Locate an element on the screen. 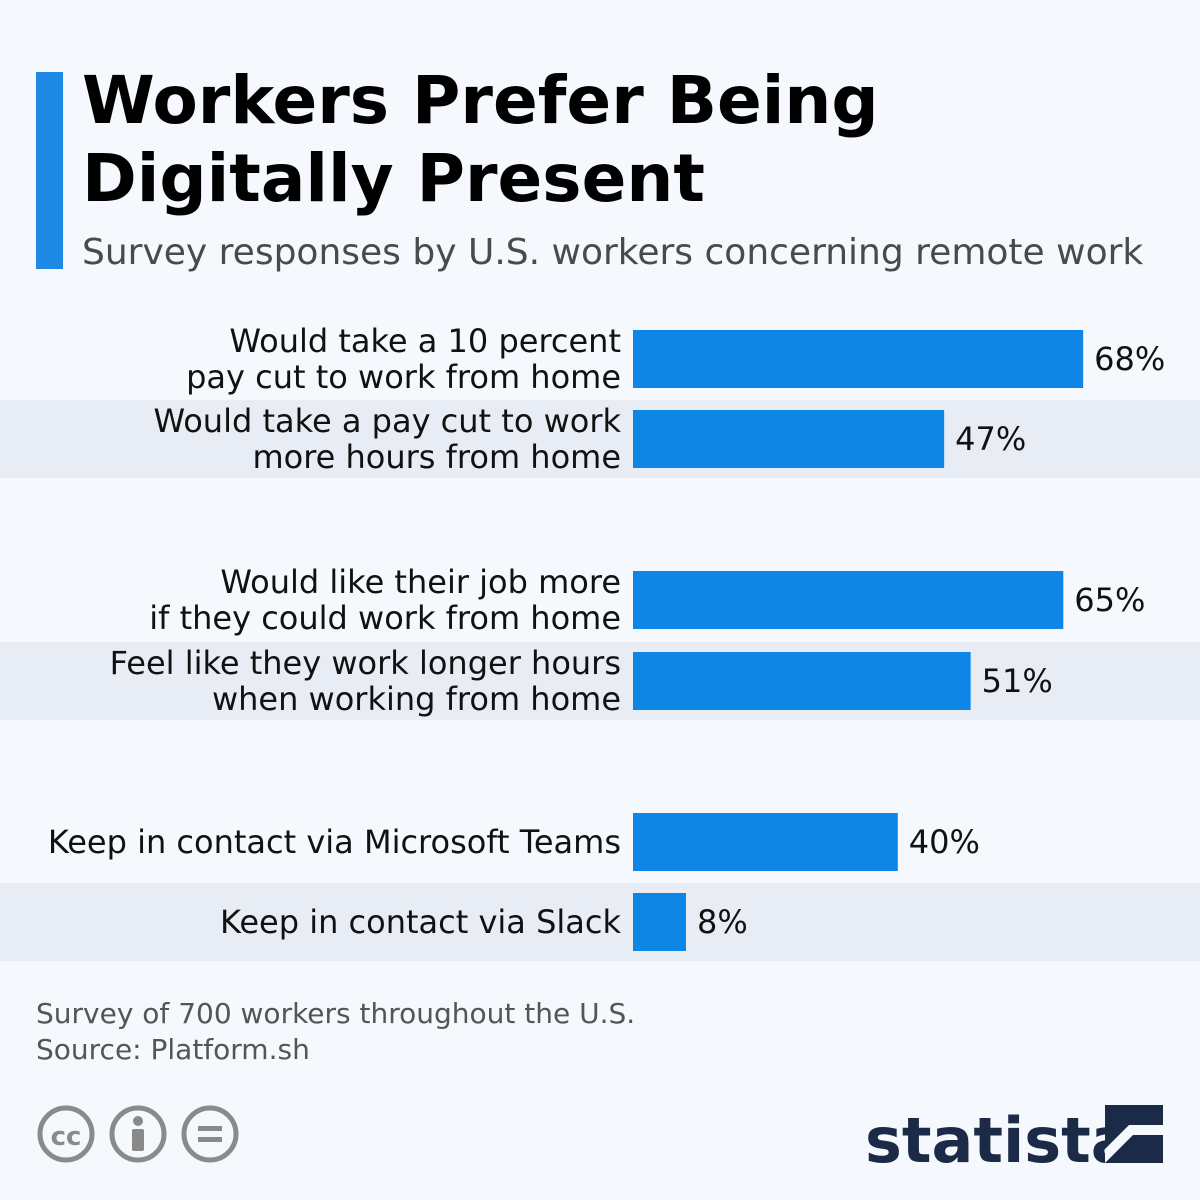 This screenshot has width=1200, height=1200. title-accent-bar is located at coordinates (49, 170).